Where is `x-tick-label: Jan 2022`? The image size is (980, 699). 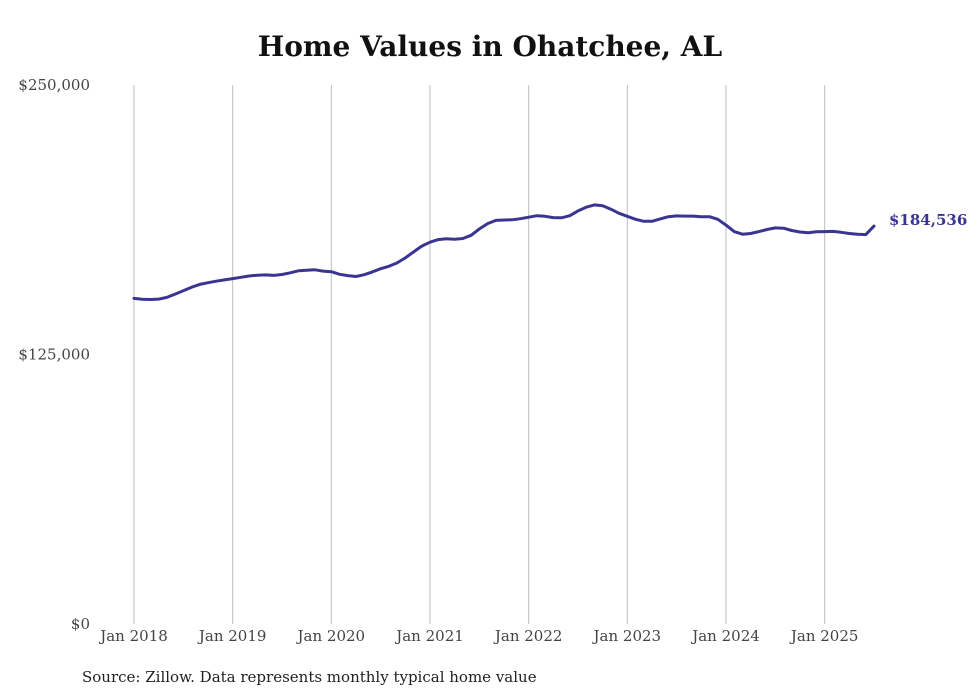 x-tick-label: Jan 2022 is located at coordinates (528, 636).